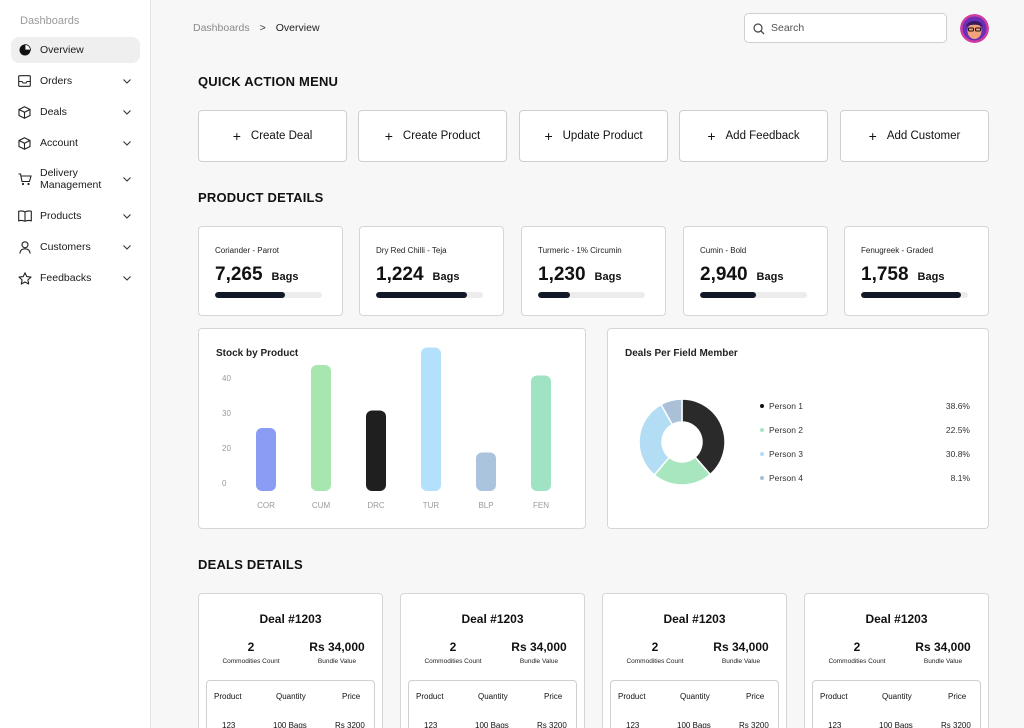  Describe the element at coordinates (226, 413) in the screenshot. I see `y-tick-label: 30` at that location.